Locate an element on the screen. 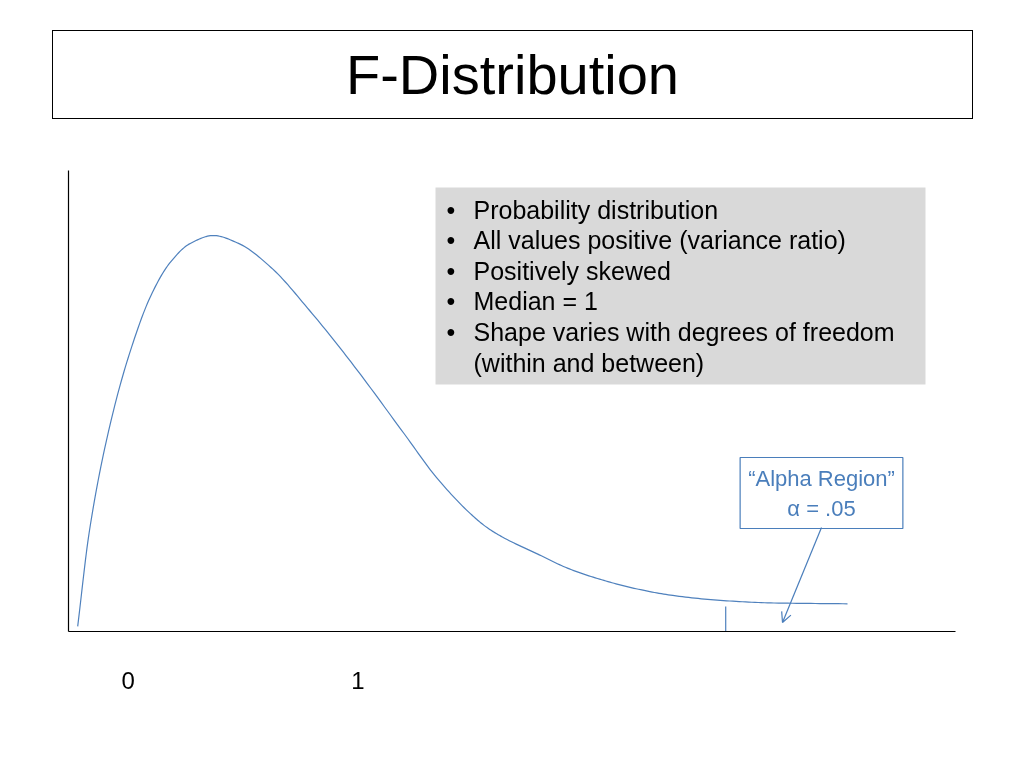 The image size is (1024, 768). annotation: • Shape varies with degrees of freedom (within and between) is located at coordinates (670, 347).